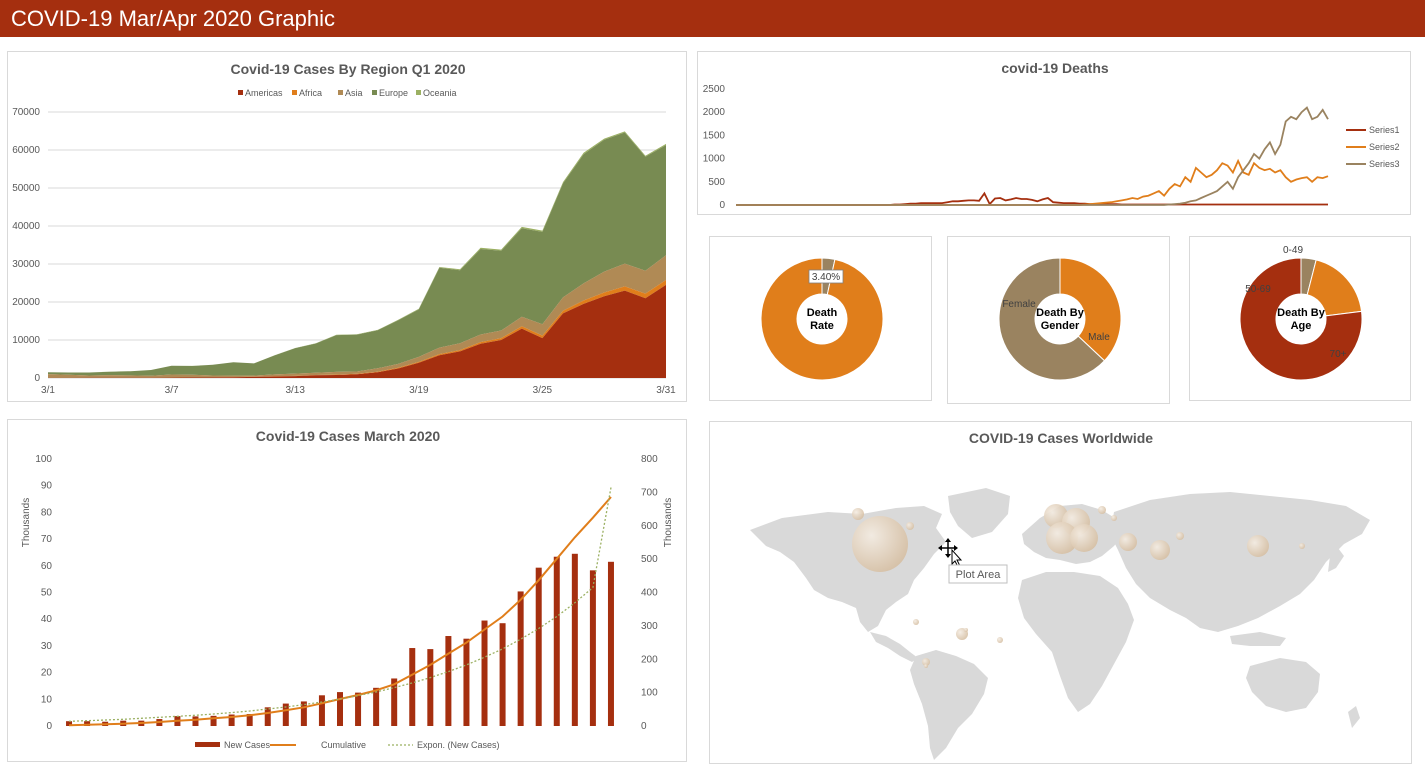 The width and height of the screenshot is (1425, 772). I want to click on area-chart-title: Covid-19 Cases By Region Q1 2020, so click(348, 69).